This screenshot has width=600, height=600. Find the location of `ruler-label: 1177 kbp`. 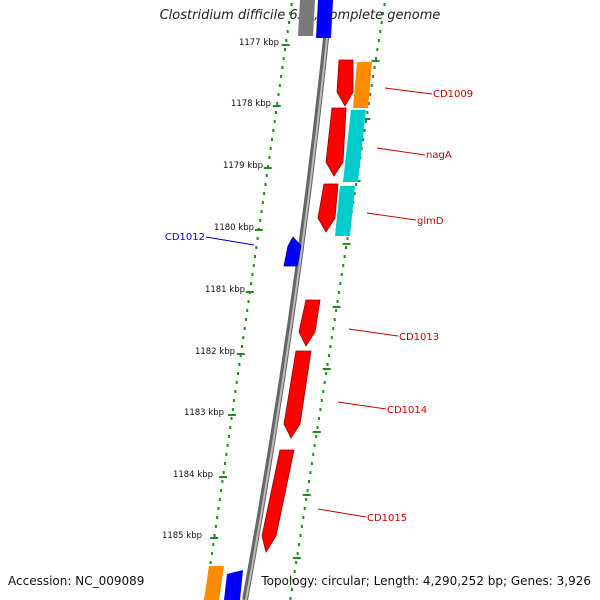

ruler-label: 1177 kbp is located at coordinates (259, 43).